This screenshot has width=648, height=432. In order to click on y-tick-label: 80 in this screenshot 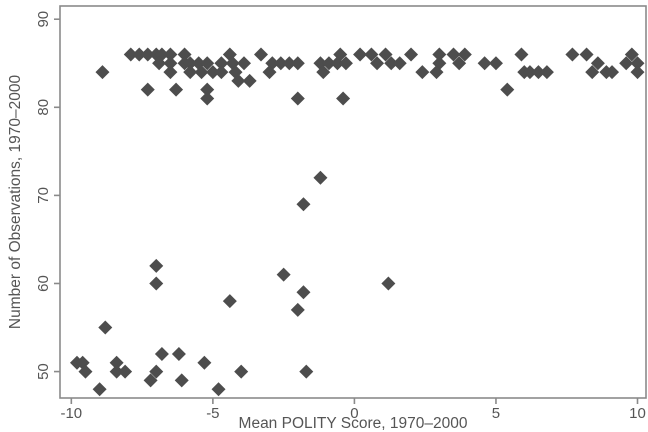, I will do `click(43, 107)`.